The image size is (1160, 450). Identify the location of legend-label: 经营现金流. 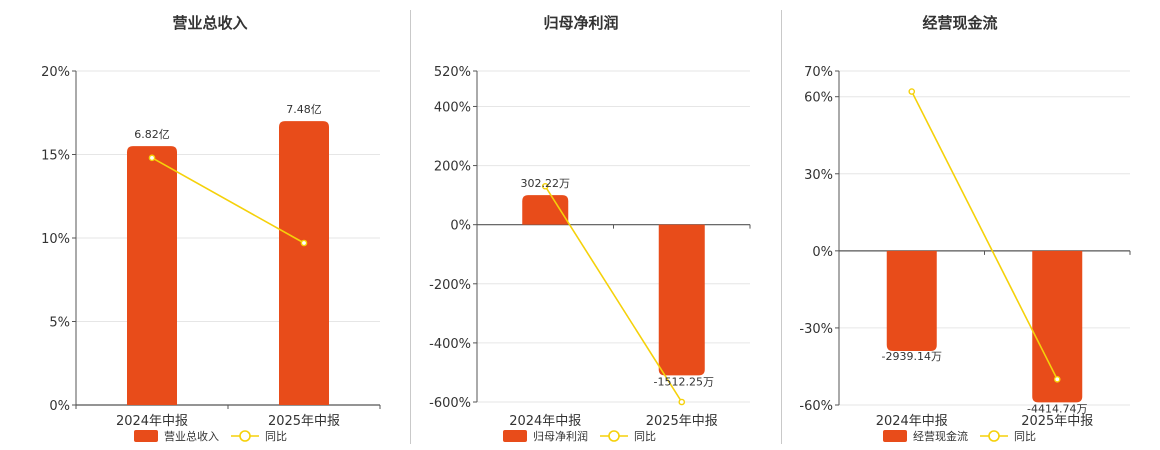
(940, 436).